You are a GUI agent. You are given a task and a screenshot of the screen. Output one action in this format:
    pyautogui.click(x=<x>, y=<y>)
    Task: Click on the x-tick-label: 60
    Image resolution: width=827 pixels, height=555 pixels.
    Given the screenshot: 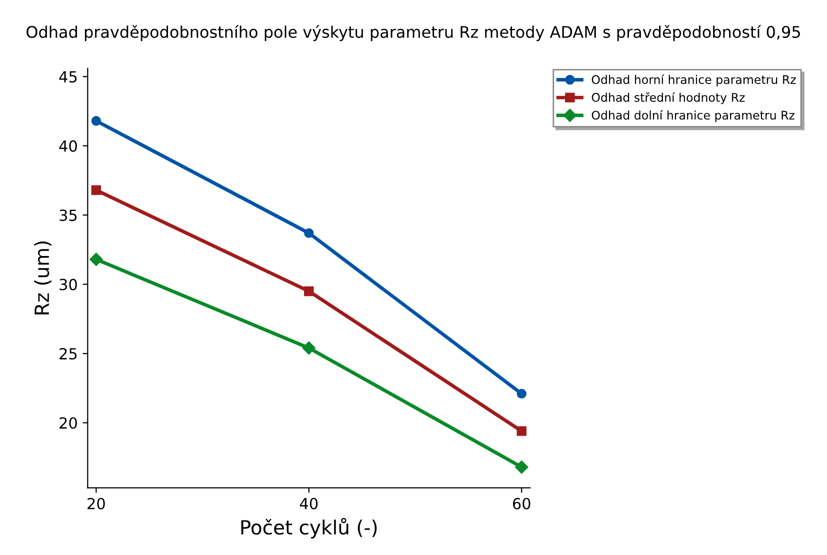 What is the action you would take?
    pyautogui.click(x=521, y=504)
    